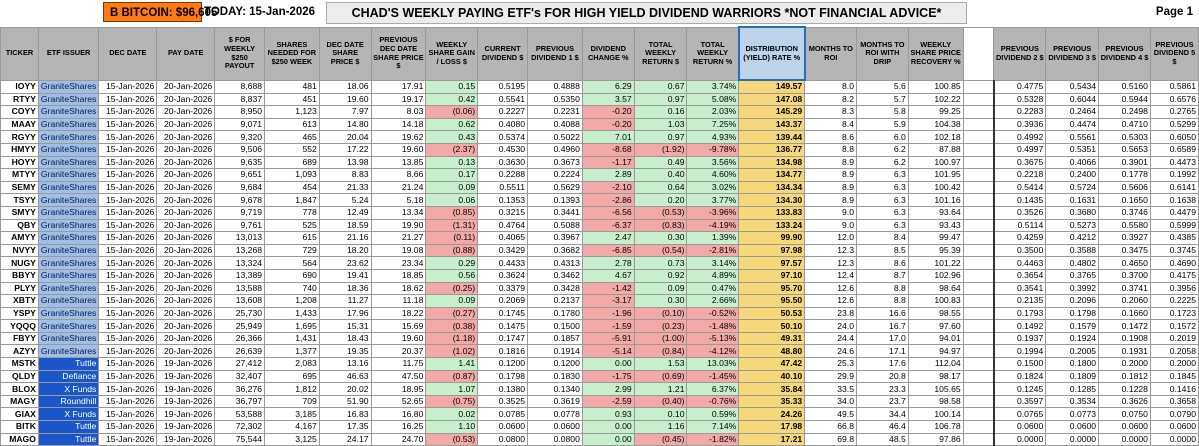 This screenshot has width=1199, height=446. I want to click on cell-total-weekly-return: -5.13%, so click(713, 338).